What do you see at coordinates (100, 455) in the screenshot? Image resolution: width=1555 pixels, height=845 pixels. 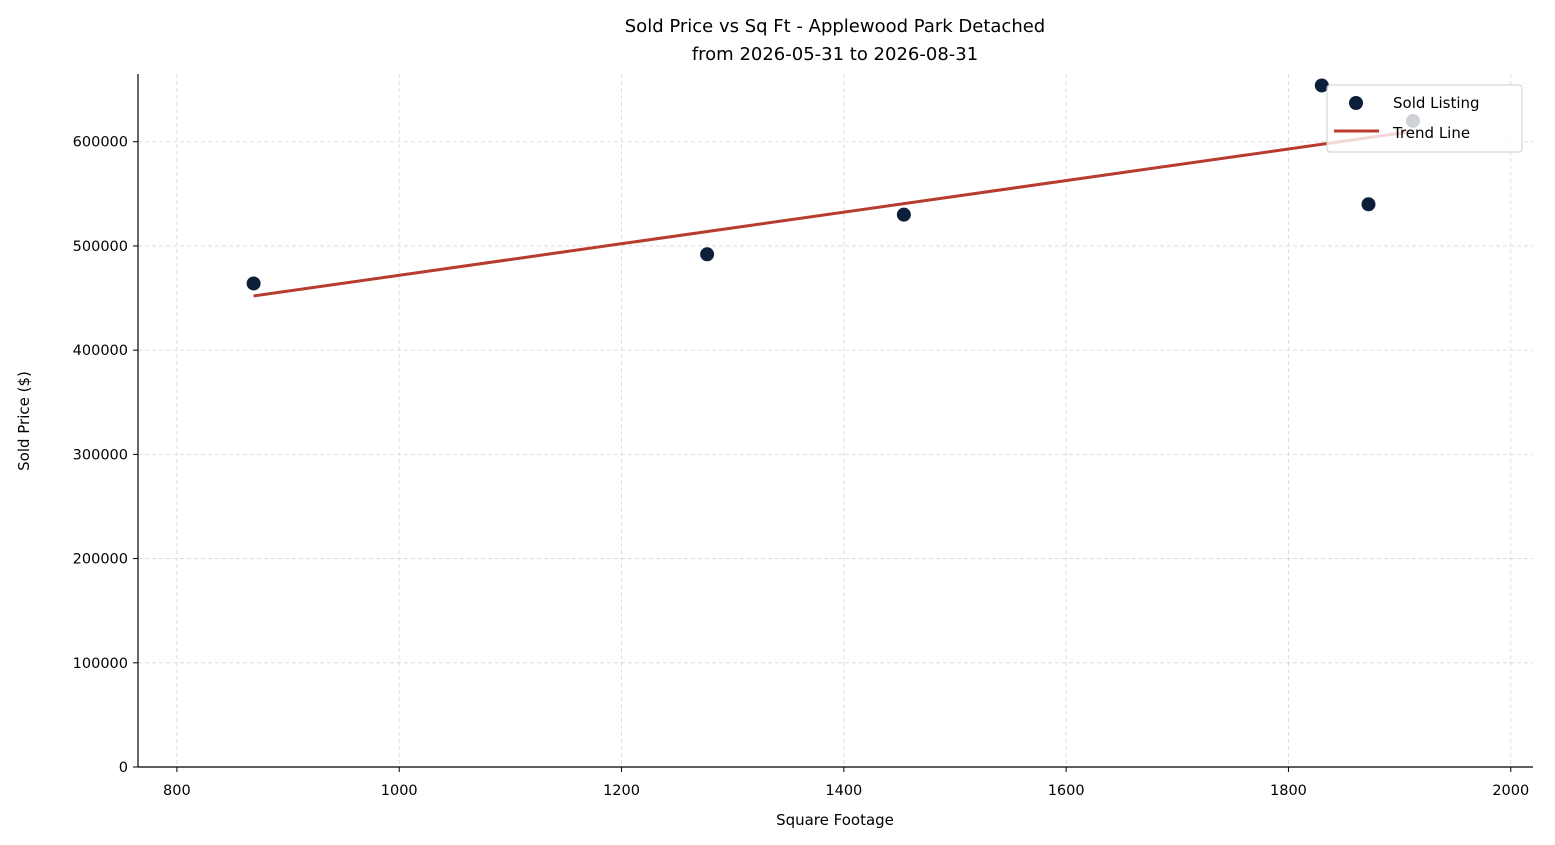 I see `y-tick-label: 300000` at bounding box center [100, 455].